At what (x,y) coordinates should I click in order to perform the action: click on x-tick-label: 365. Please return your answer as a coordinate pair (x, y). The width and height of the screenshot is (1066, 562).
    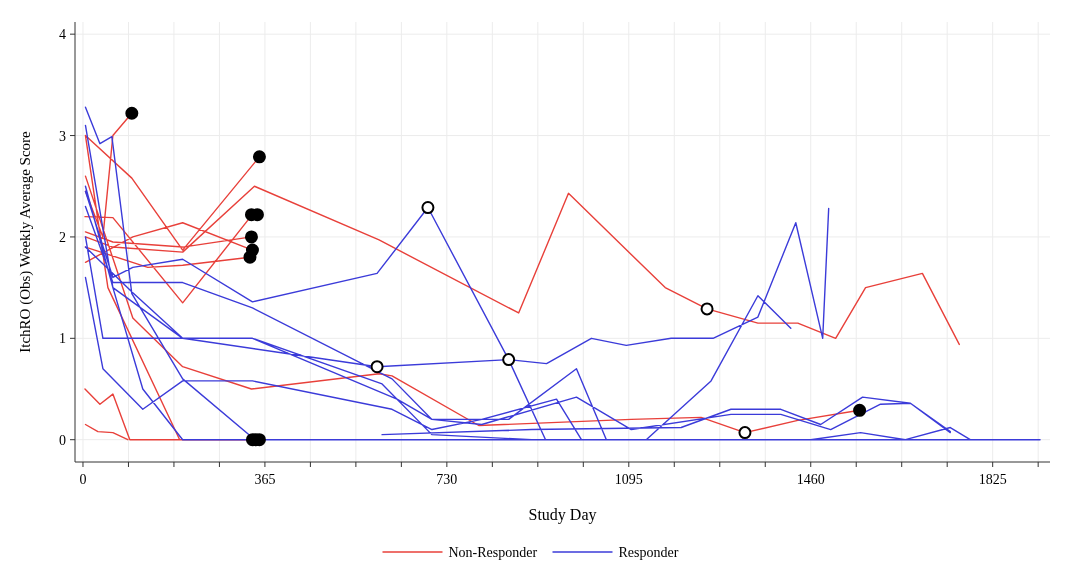
    Looking at the image, I should click on (265, 479).